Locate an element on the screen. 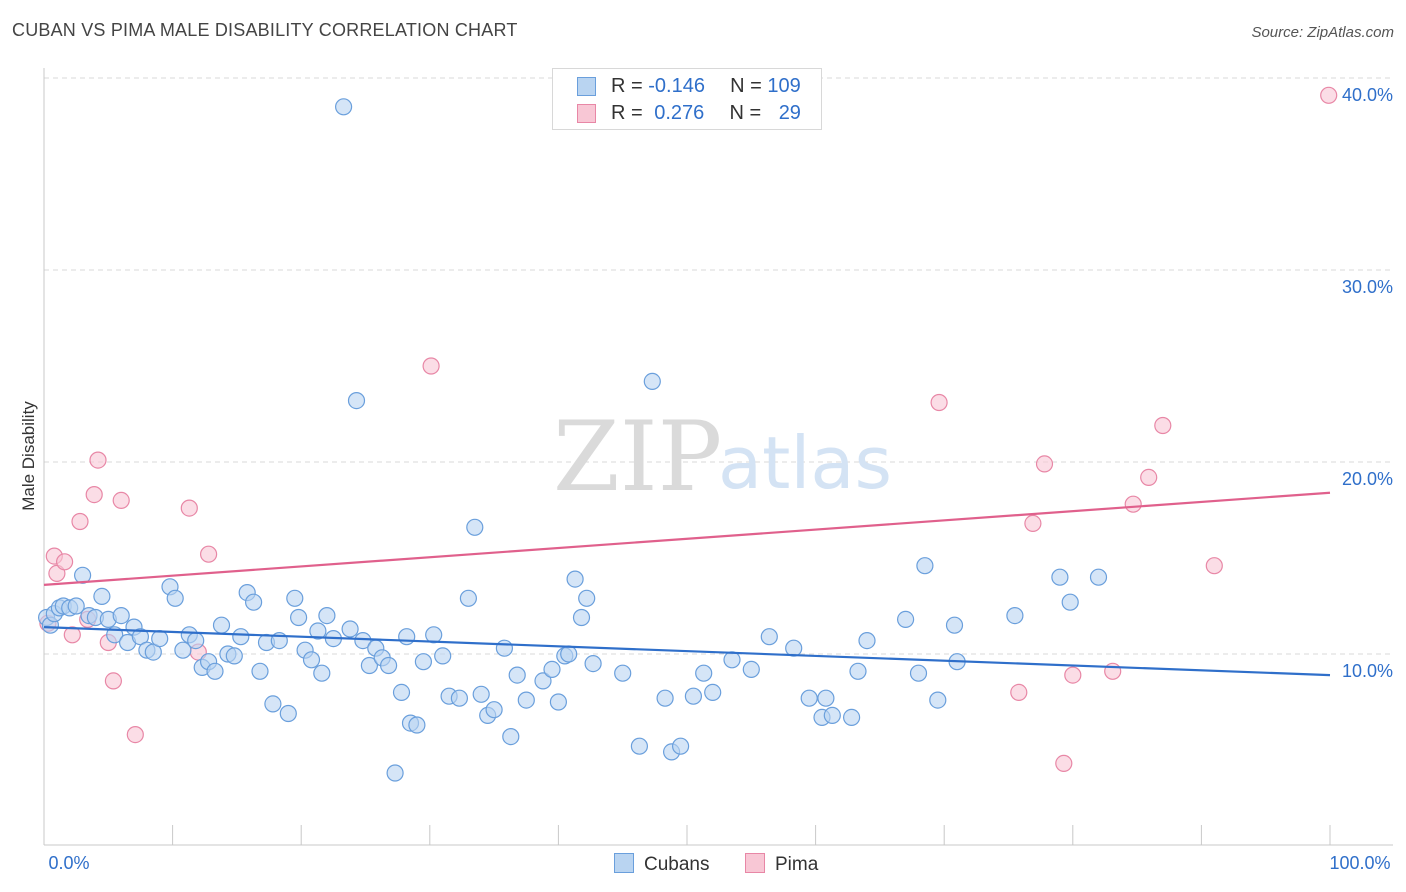 The height and width of the screenshot is (892, 1406). x-ticks is located at coordinates (751, 835).